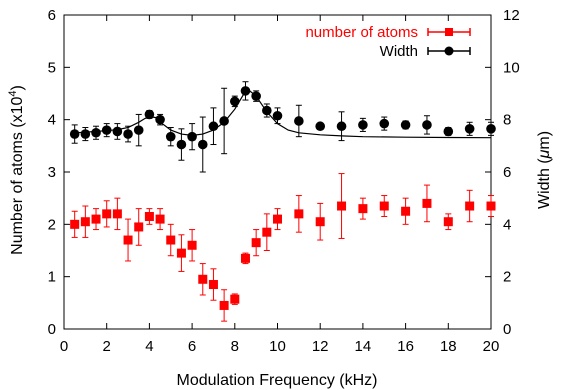 The height and width of the screenshot is (390, 561). What do you see at coordinates (17, 87) in the screenshot?
I see `y-axis-left-label-close: )` at bounding box center [17, 87].